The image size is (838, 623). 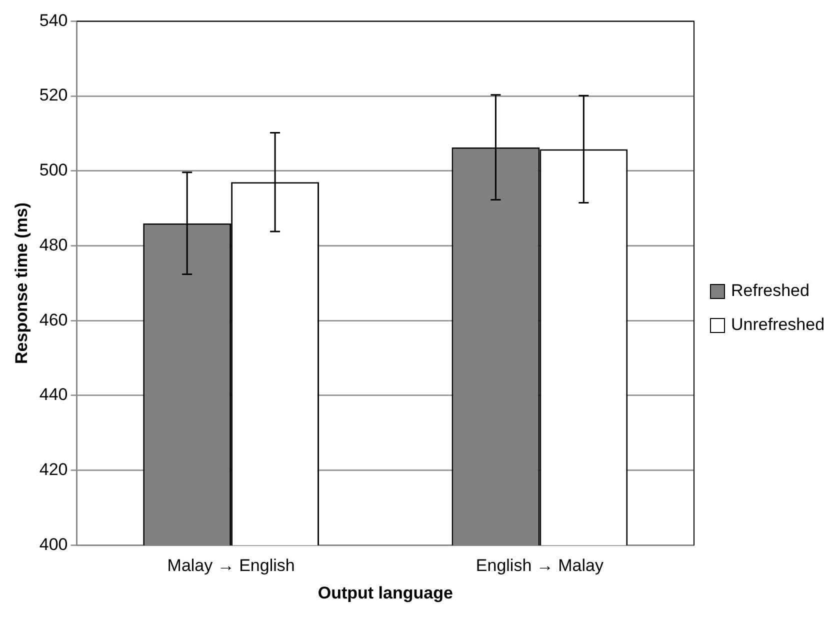 What do you see at coordinates (53, 544) in the screenshot?
I see `y-tick-label: 400` at bounding box center [53, 544].